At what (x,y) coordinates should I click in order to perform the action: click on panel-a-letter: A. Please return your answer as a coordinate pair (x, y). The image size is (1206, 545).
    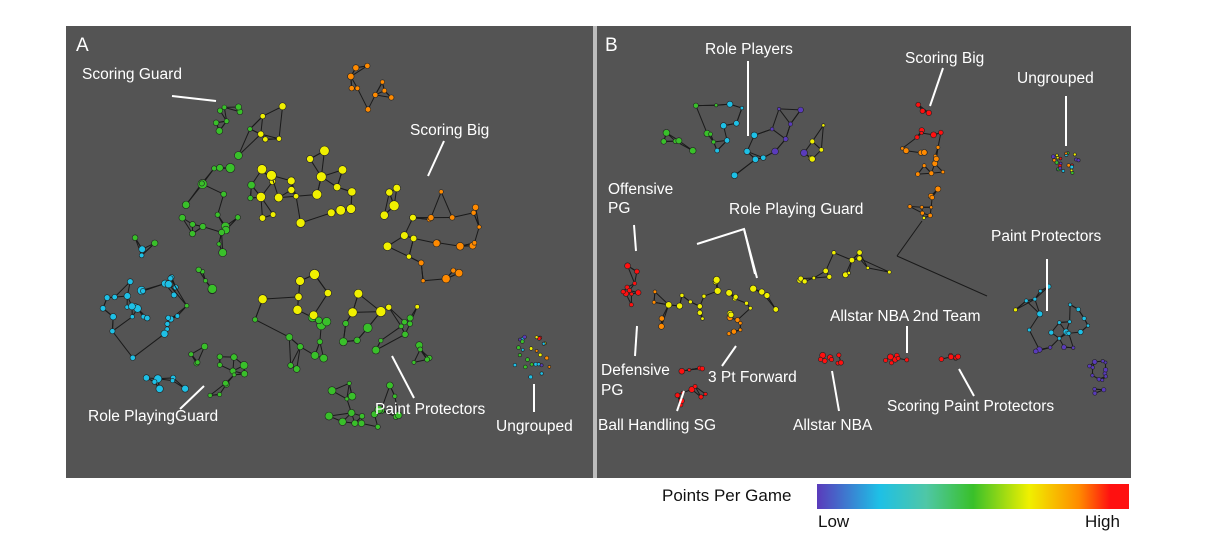
    Looking at the image, I should click on (82, 45).